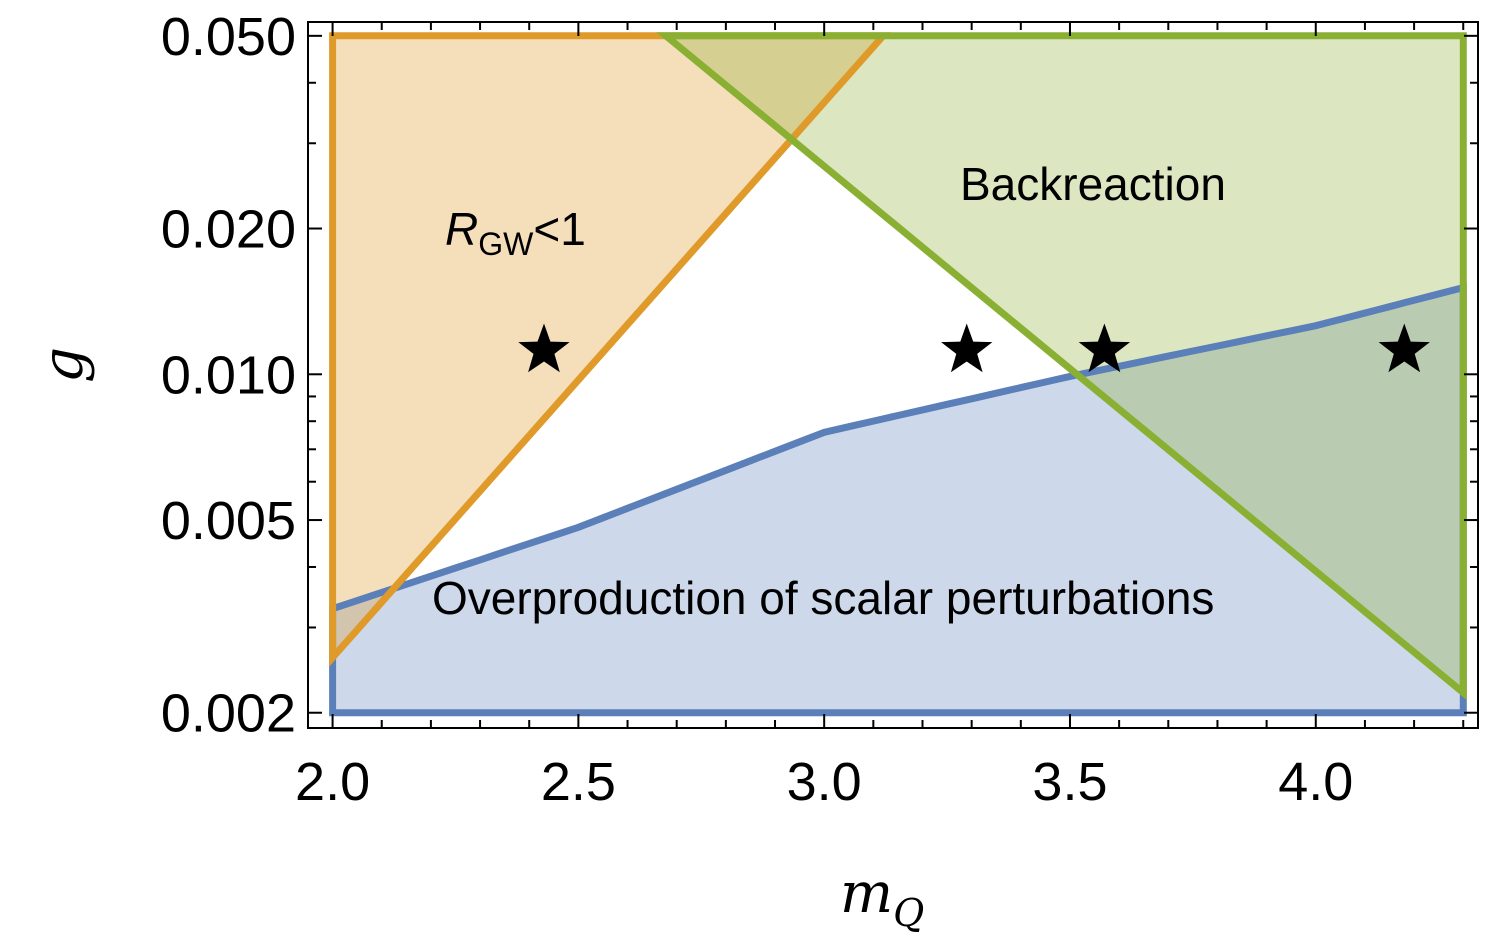 This screenshot has width=1500, height=950. What do you see at coordinates (1069, 782) in the screenshot?
I see `x-tick-label: 3.5` at bounding box center [1069, 782].